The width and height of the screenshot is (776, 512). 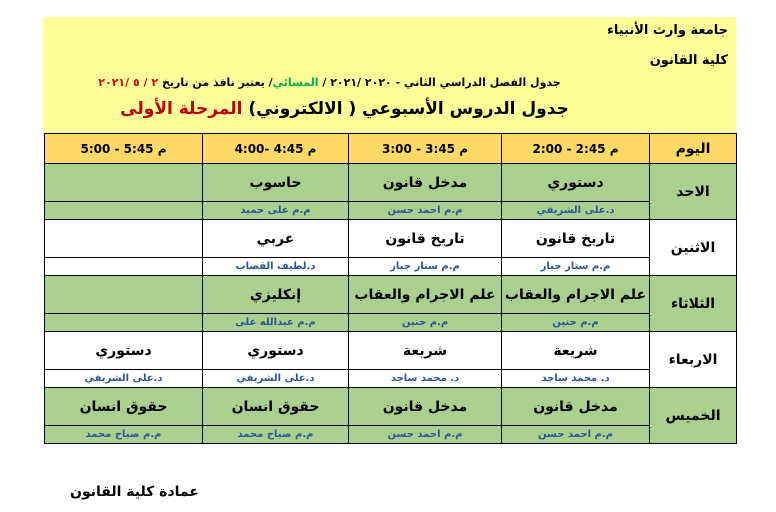 I want to click on teacher-row: م.م ستار جبار م.م ستار جبار د.لطيف القصاب, so click(x=390, y=266).